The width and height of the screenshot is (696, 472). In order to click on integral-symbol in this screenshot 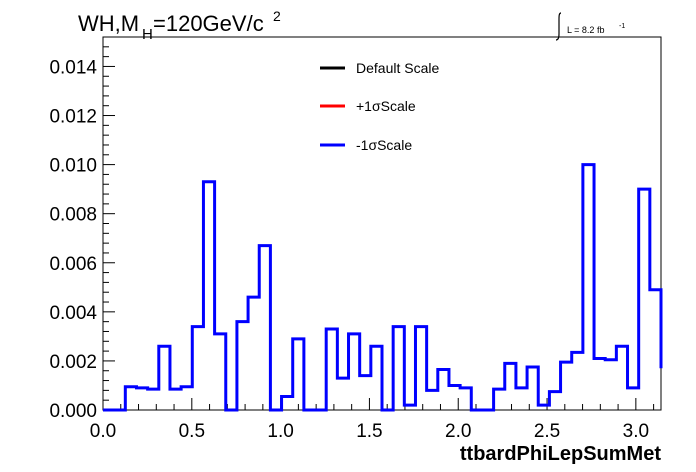, I will do `click(558, 26)`.